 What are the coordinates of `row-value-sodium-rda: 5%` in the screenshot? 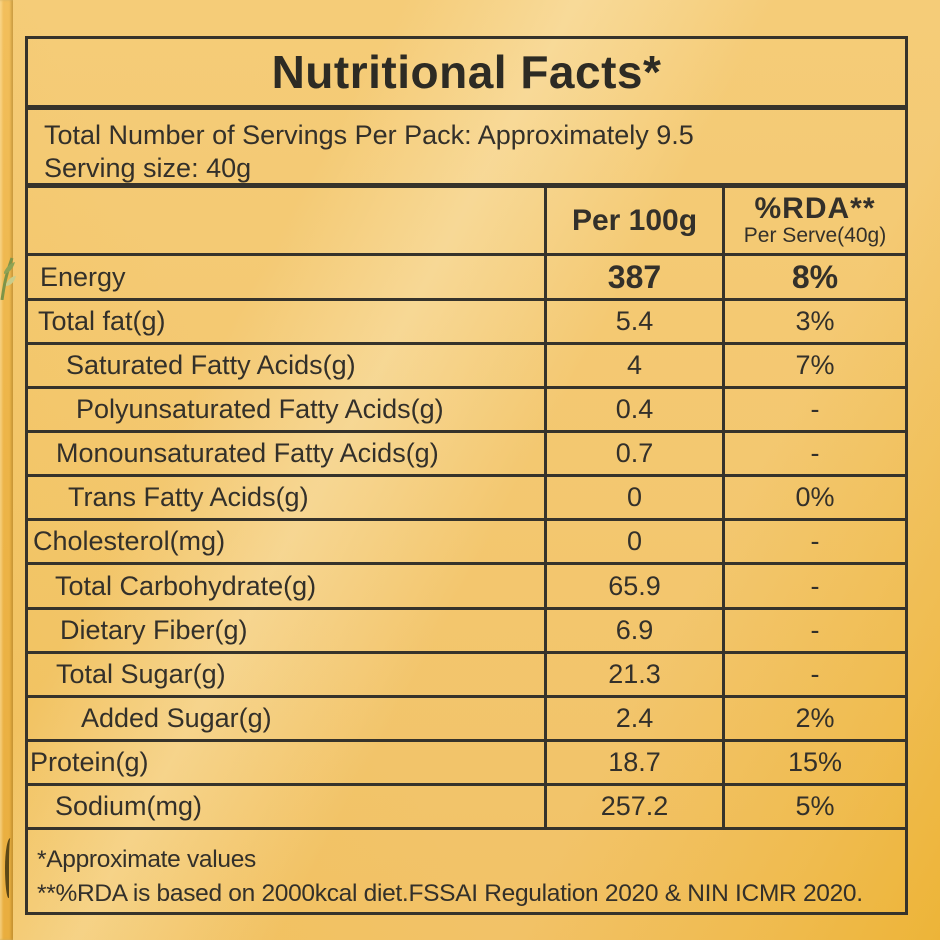 It's located at (813, 804).